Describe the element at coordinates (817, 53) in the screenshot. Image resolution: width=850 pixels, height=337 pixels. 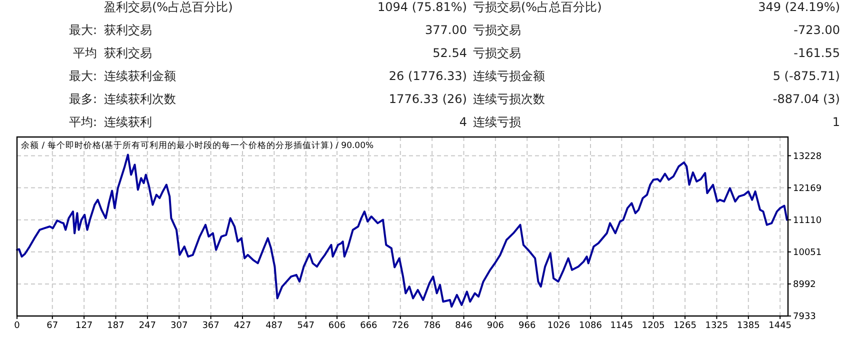
I see `text: -161.55` at that location.